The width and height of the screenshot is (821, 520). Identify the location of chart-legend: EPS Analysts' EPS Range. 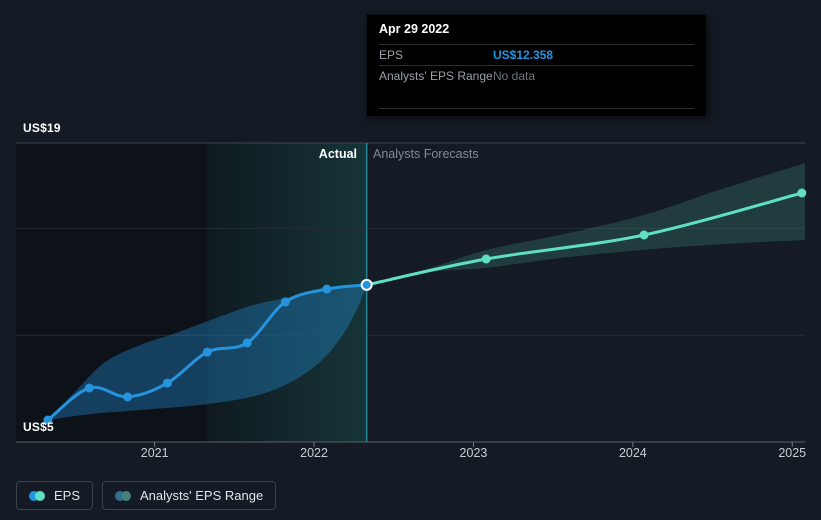
(146, 495).